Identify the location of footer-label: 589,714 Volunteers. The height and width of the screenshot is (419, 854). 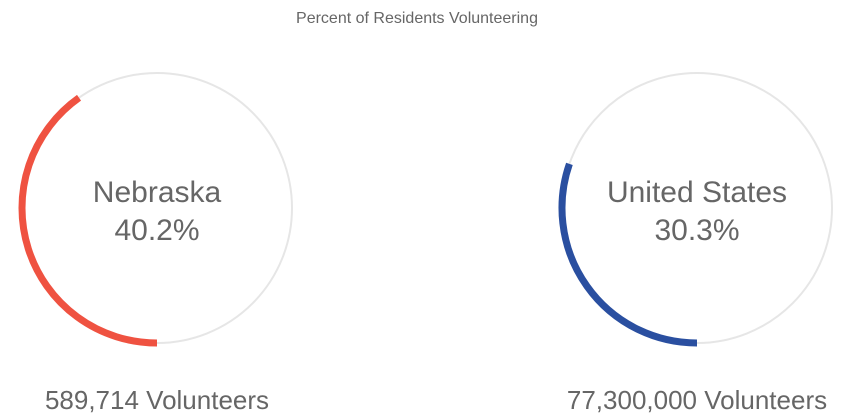
(157, 400).